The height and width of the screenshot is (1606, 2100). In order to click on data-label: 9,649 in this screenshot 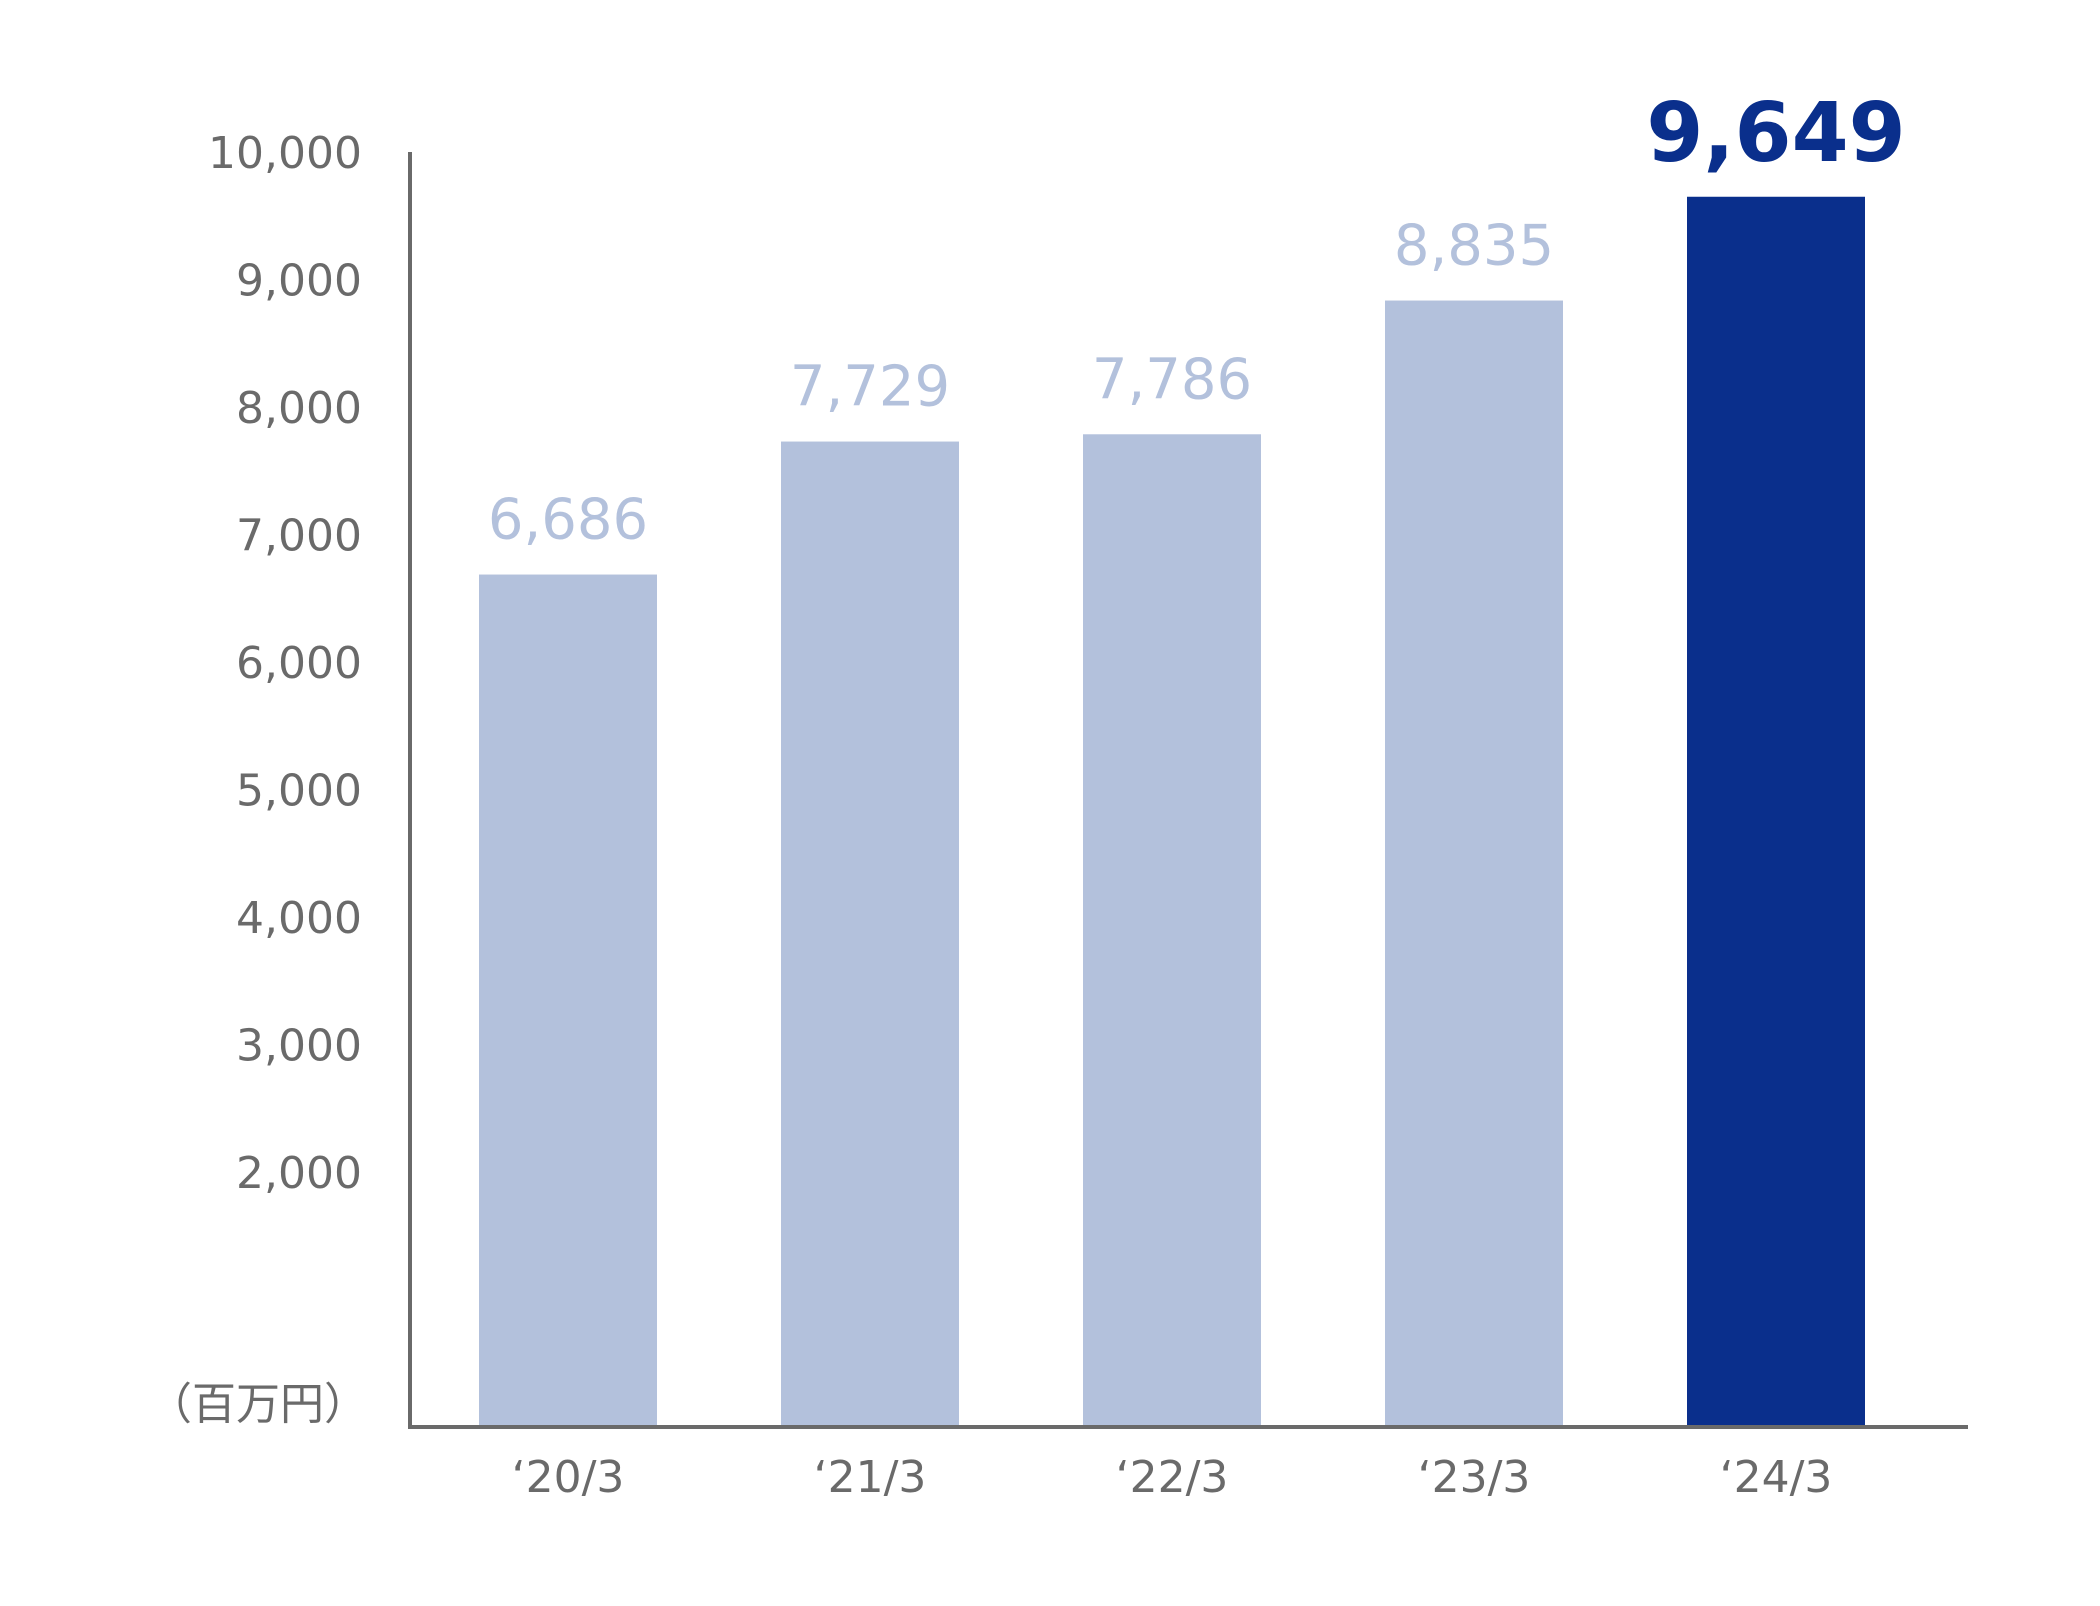, I will do `click(1775, 133)`.